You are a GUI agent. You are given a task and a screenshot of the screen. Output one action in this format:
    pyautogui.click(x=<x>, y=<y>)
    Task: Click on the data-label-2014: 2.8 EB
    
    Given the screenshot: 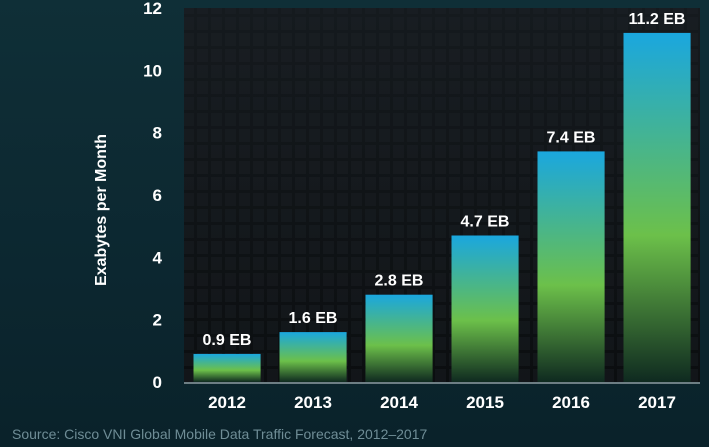 What is the action you would take?
    pyautogui.click(x=399, y=281)
    